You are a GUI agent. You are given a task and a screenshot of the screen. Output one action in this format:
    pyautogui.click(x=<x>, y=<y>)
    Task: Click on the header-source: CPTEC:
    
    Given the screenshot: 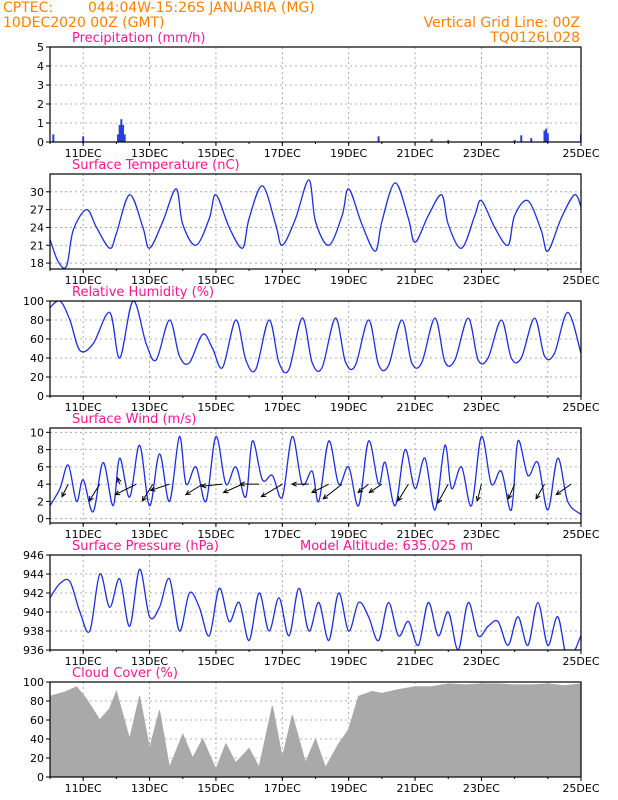 What is the action you would take?
    pyautogui.click(x=28, y=8)
    